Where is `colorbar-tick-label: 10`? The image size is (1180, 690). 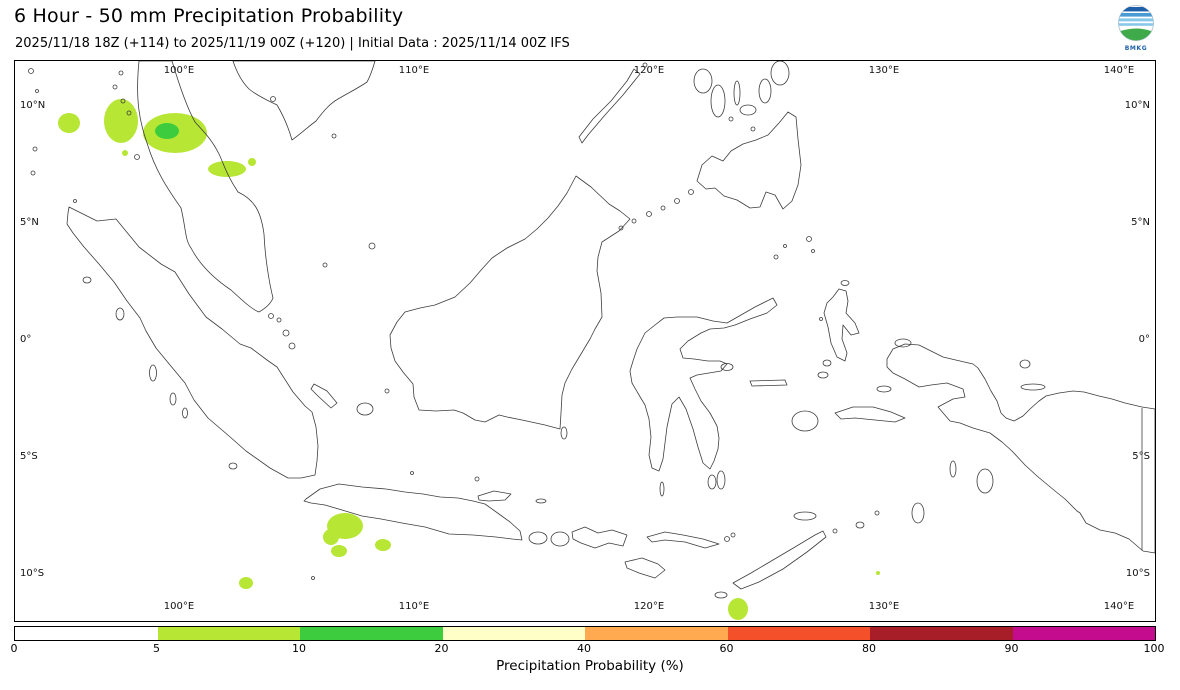 colorbar-tick-label: 10 is located at coordinates (299, 648).